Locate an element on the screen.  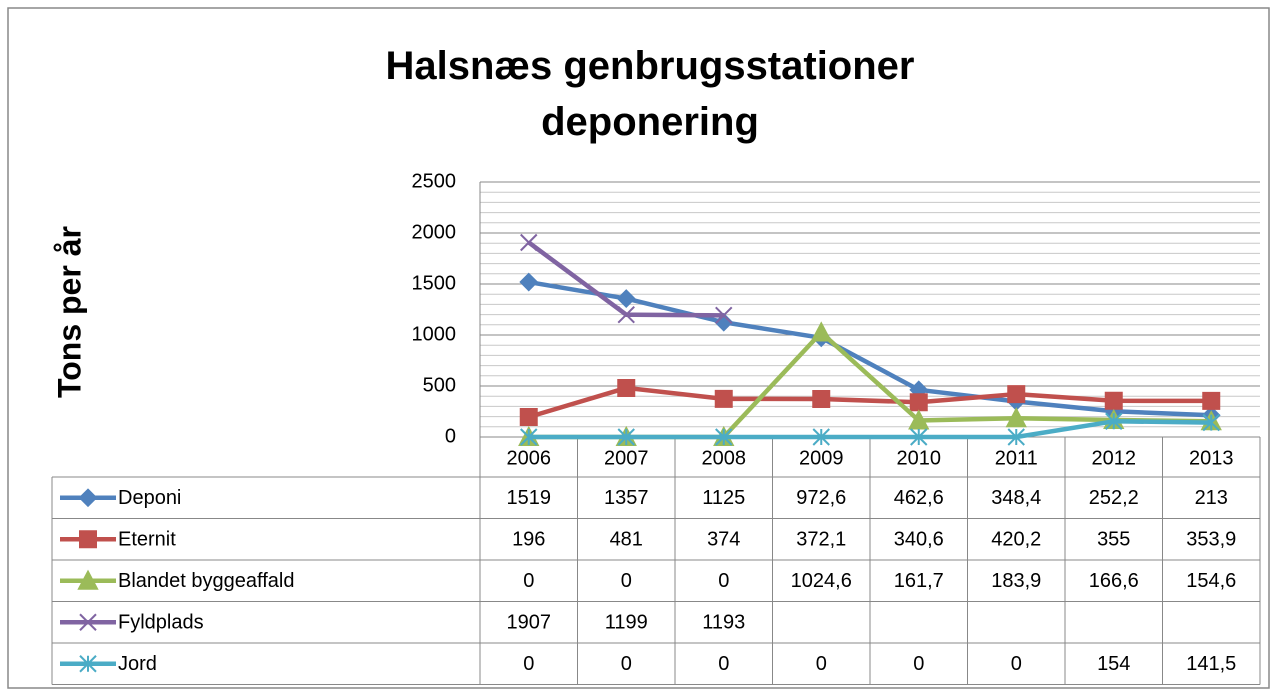
y-tick-label: 1000 is located at coordinates (434, 334).